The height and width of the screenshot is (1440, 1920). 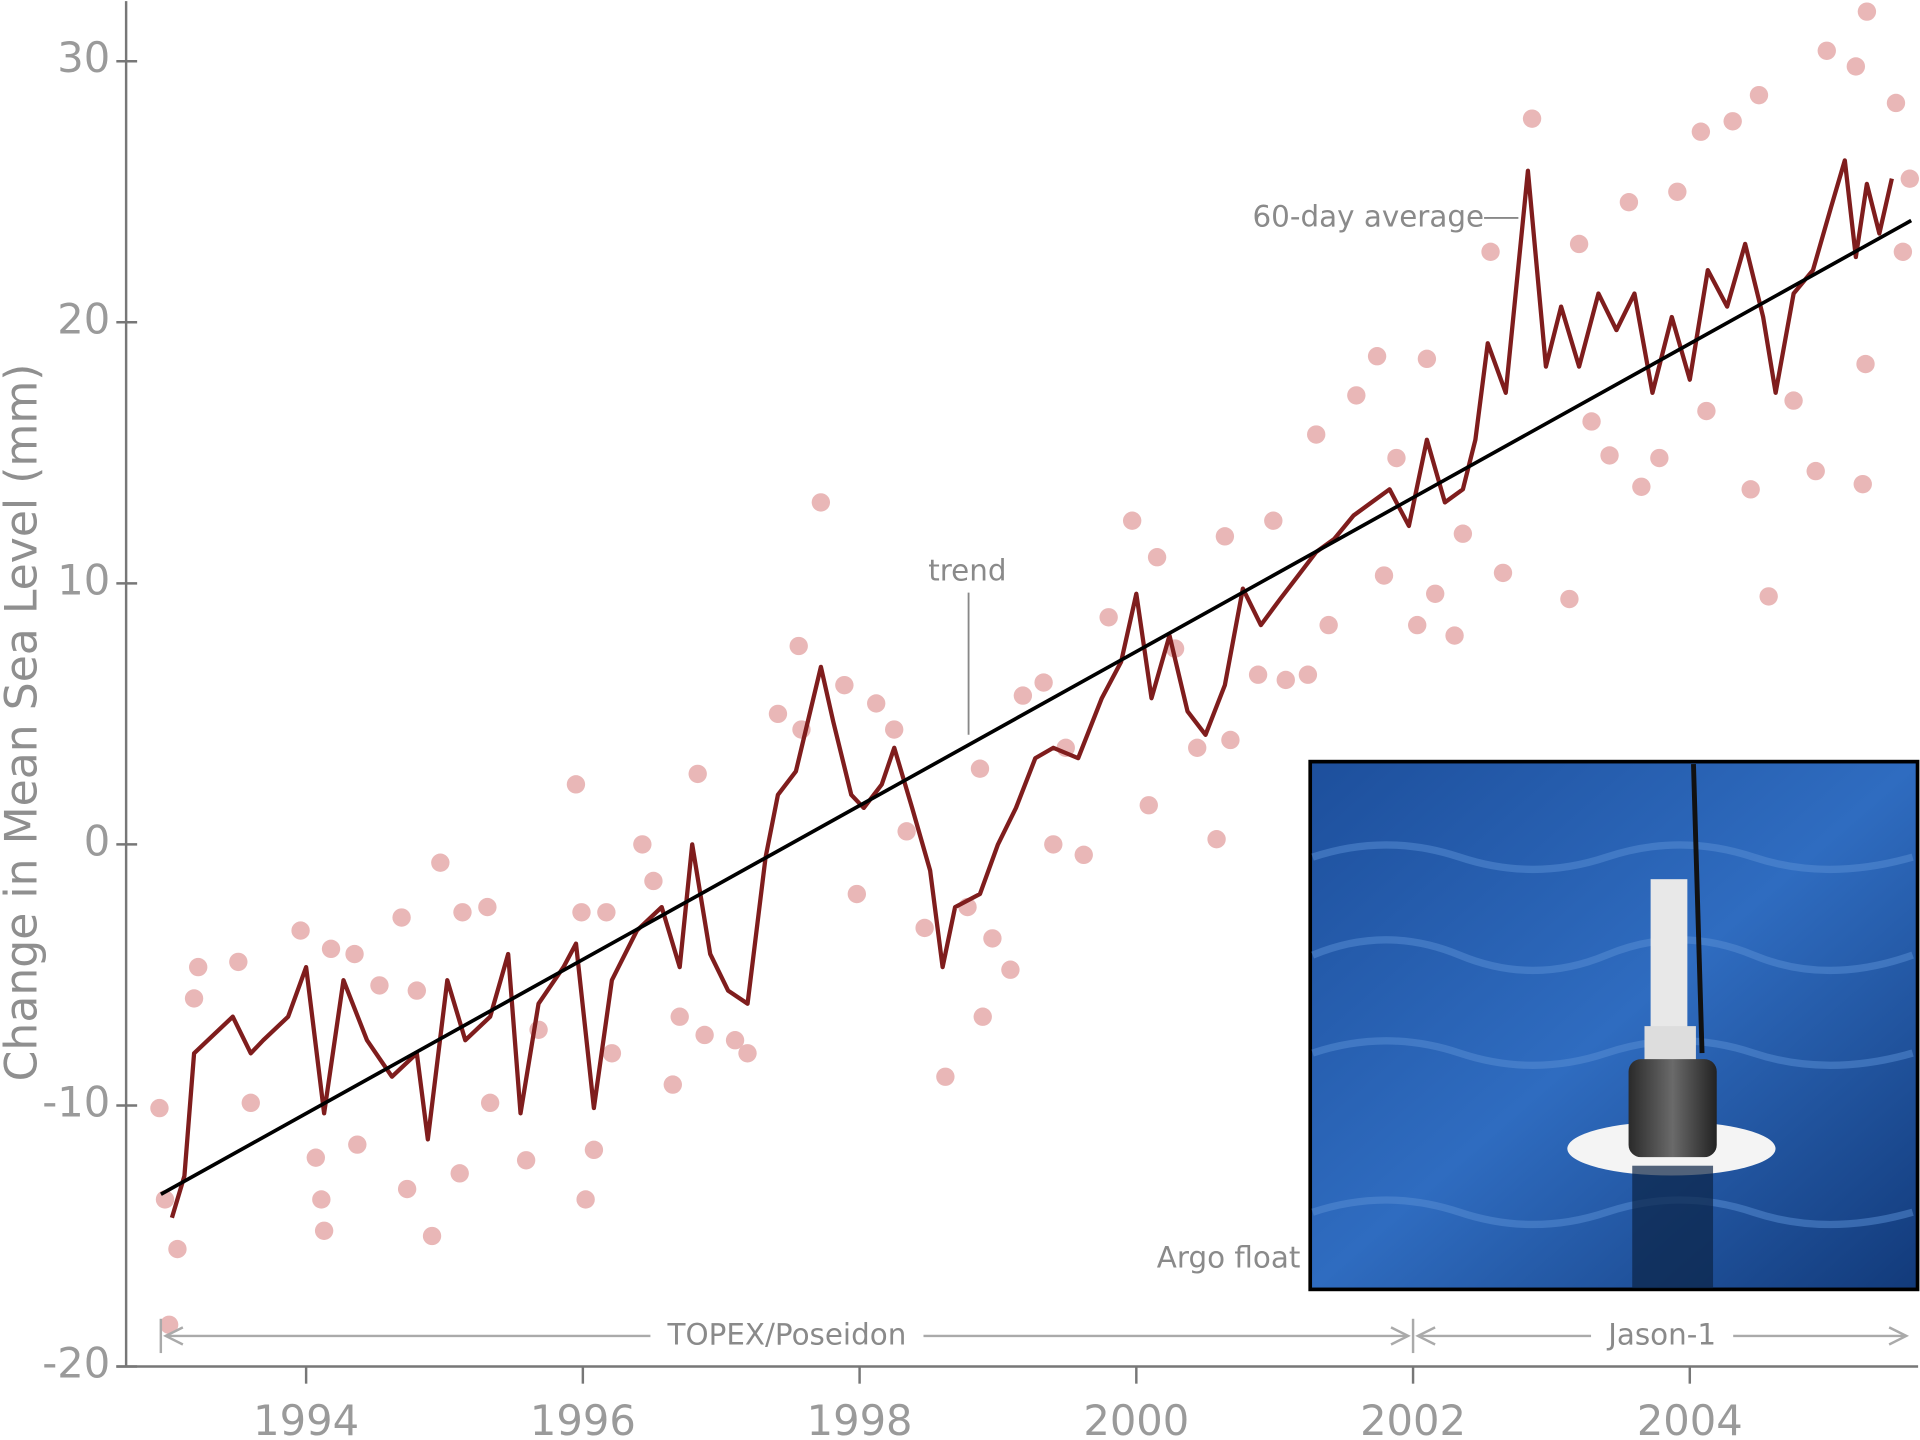 I want to click on photo-caption: Argo float, so click(x=1229, y=1257).